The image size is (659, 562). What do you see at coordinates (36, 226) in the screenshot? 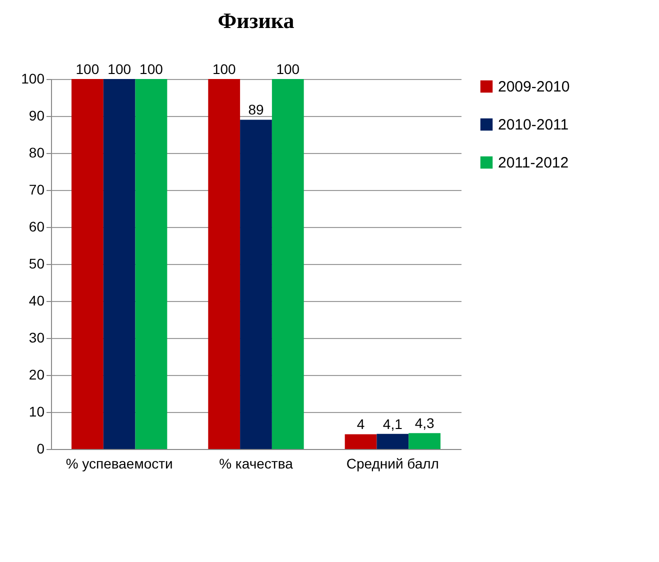
I see `y-tick-label: 60` at bounding box center [36, 226].